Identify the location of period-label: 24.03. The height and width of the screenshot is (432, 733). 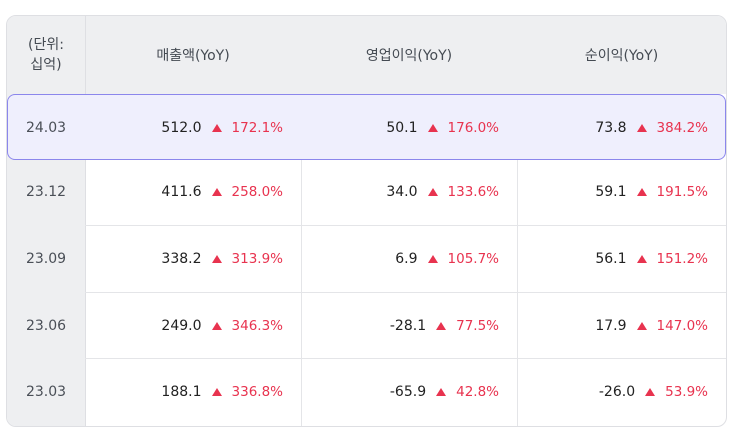
(46, 128).